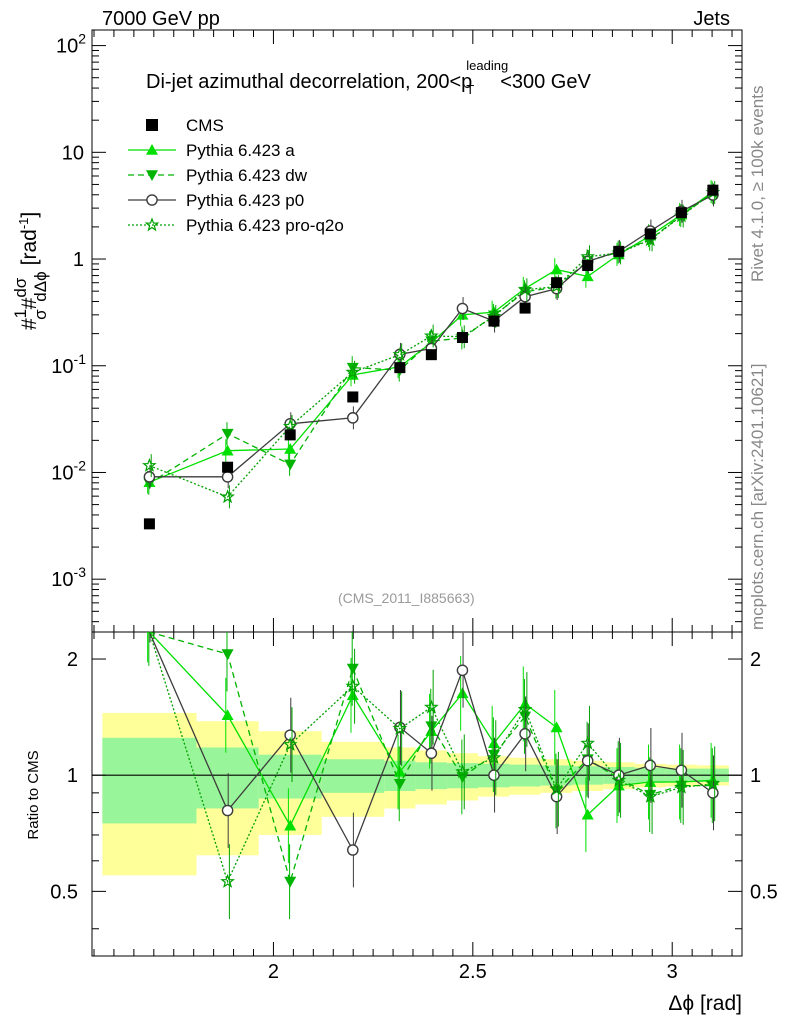  Describe the element at coordinates (245, 200) in the screenshot. I see `legend-label-p0: Pythia 6.423 p0` at that location.